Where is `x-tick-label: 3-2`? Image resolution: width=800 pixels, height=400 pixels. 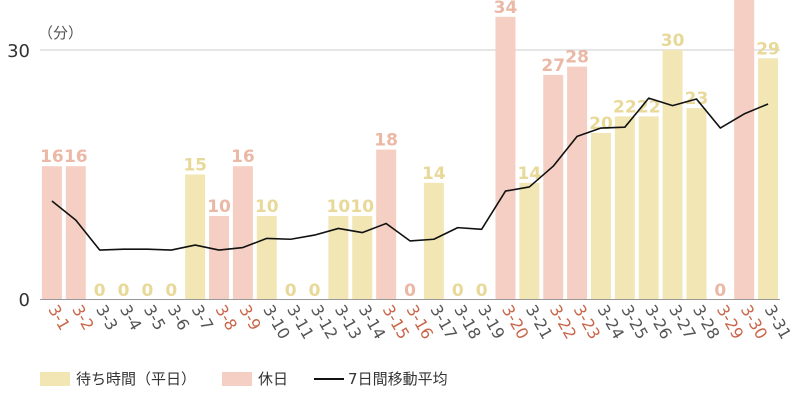
x-tick-label: 3-2 is located at coordinates (83, 318).